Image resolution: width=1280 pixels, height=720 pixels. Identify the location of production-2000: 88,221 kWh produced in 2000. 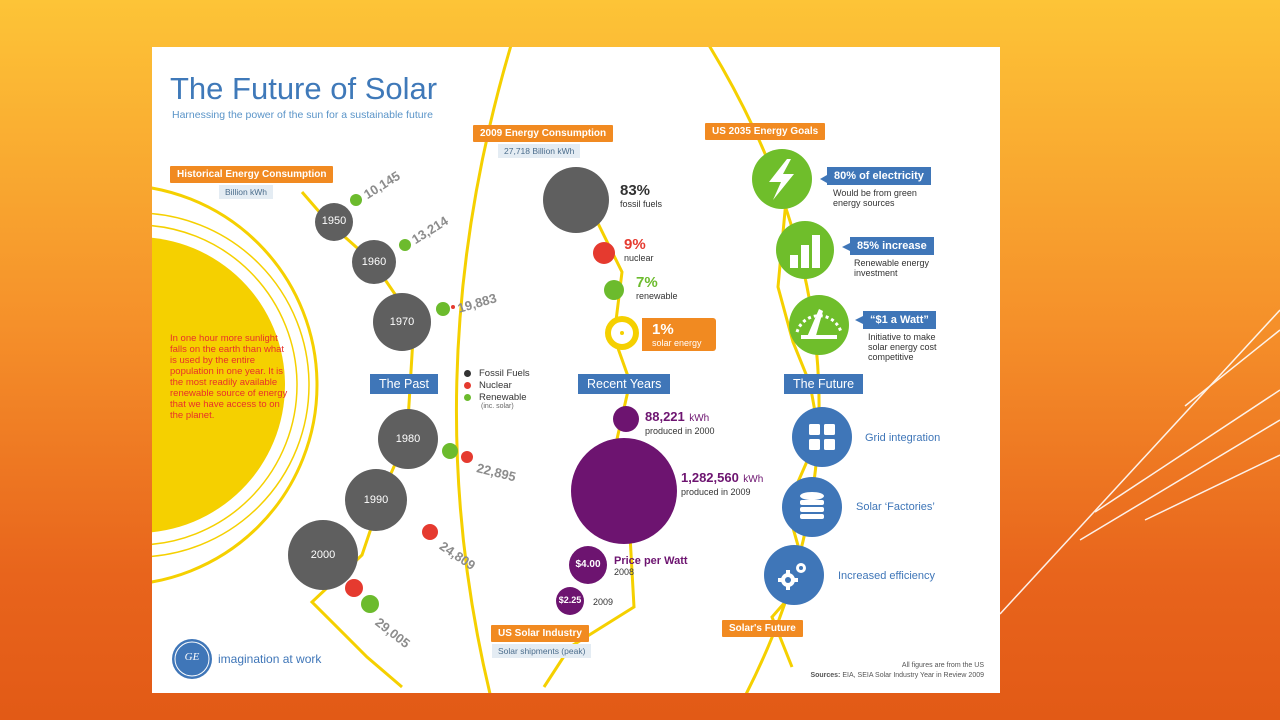
(680, 422).